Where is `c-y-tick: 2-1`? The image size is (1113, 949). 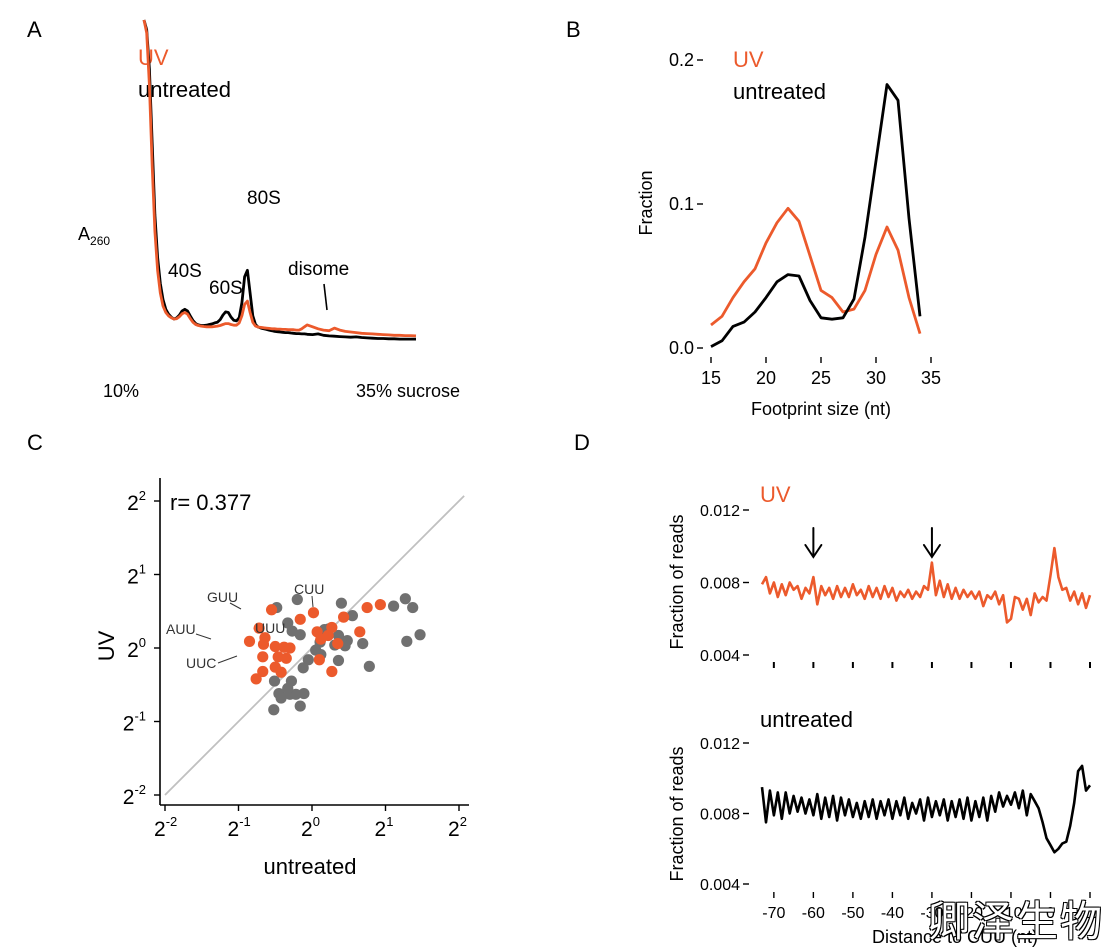 c-y-tick: 2-1 is located at coordinates (141, 722).